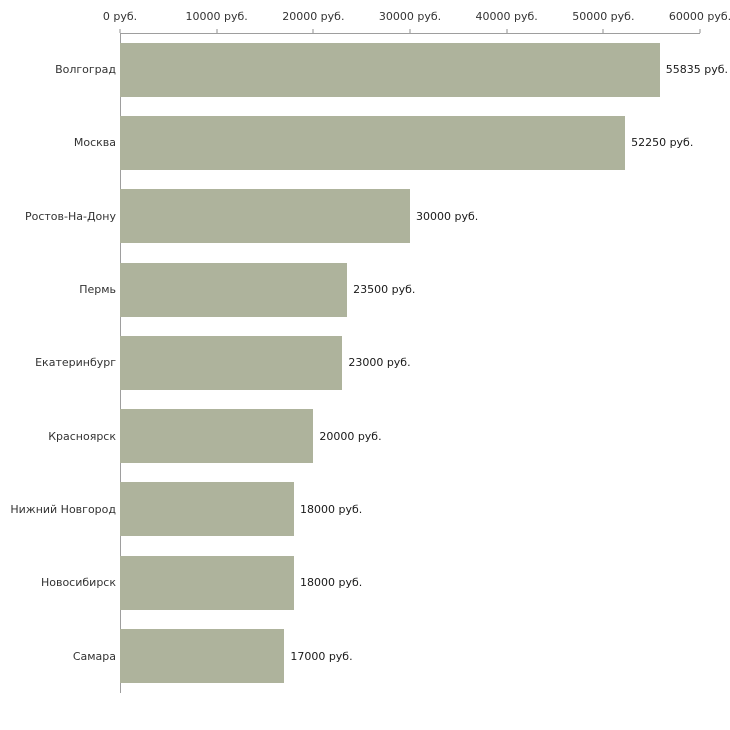 The height and width of the screenshot is (730, 730). I want to click on bar-row: Москва 52250 руб., so click(365, 142).